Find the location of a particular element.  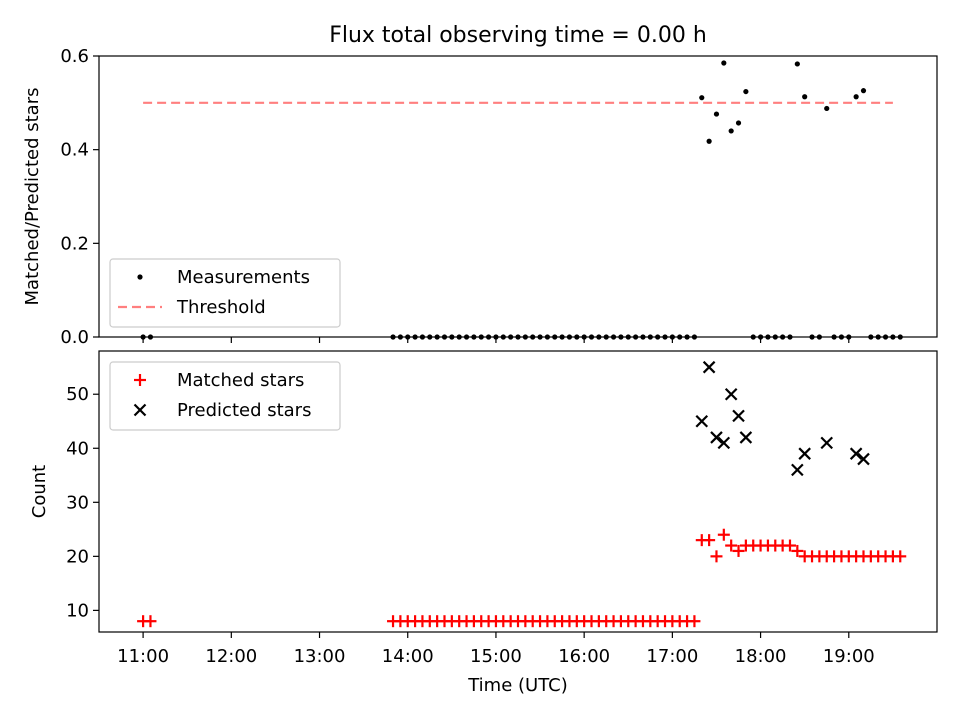

legend-label: Measurements is located at coordinates (243, 277).